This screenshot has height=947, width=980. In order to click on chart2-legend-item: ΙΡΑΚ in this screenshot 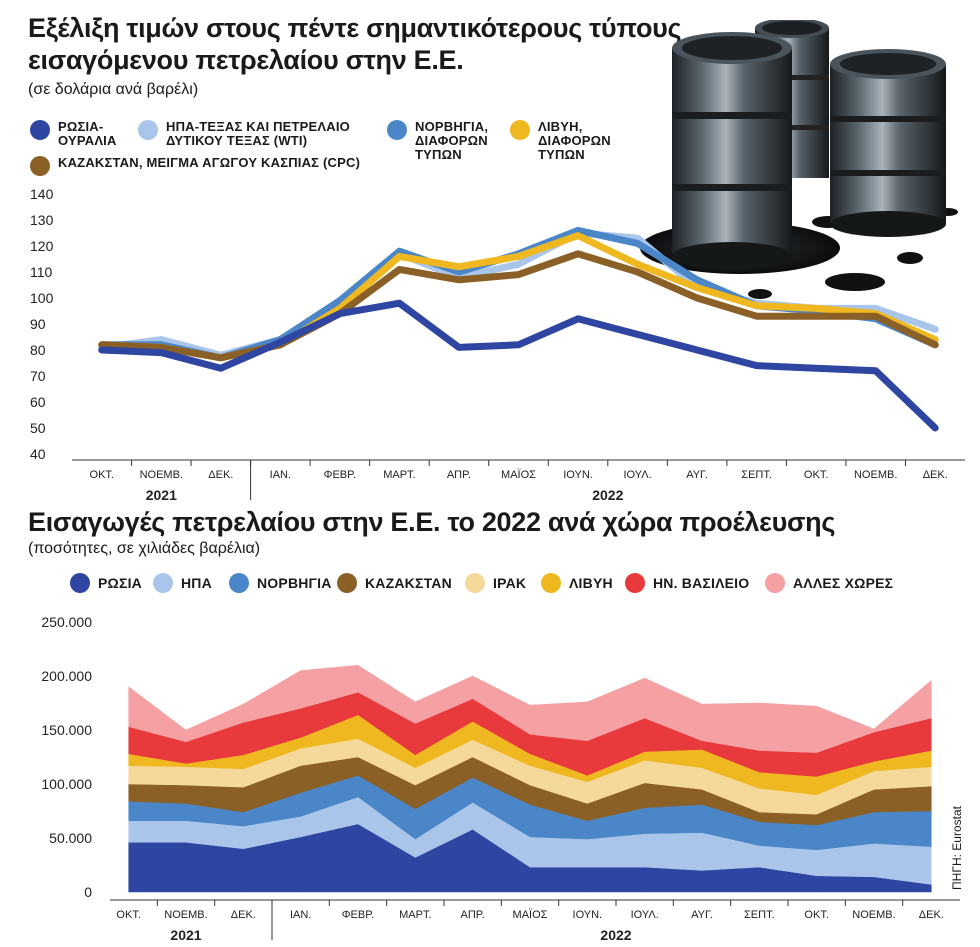, I will do `click(495, 583)`.